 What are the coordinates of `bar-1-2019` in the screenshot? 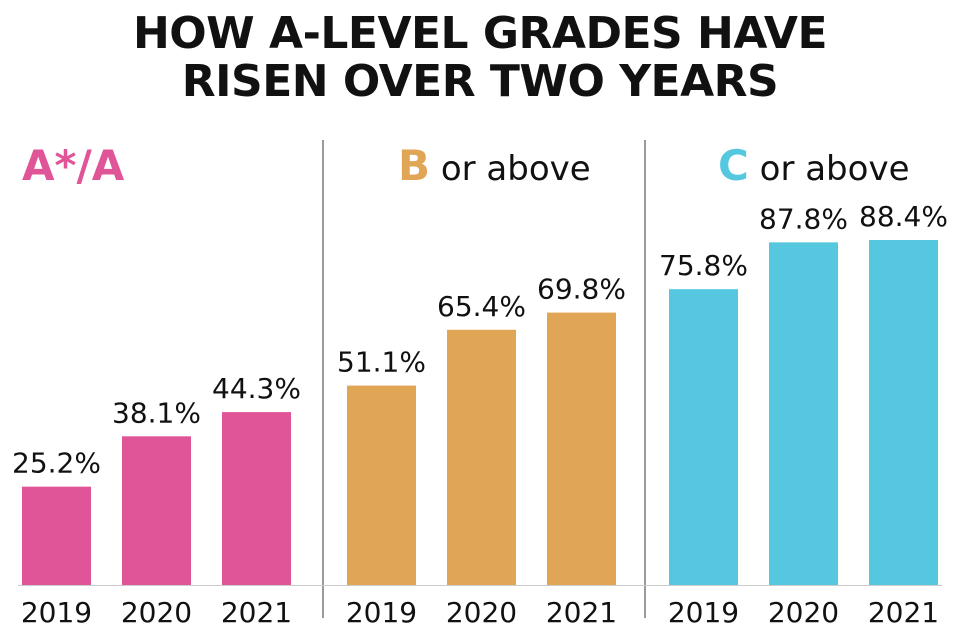 It's located at (381, 485).